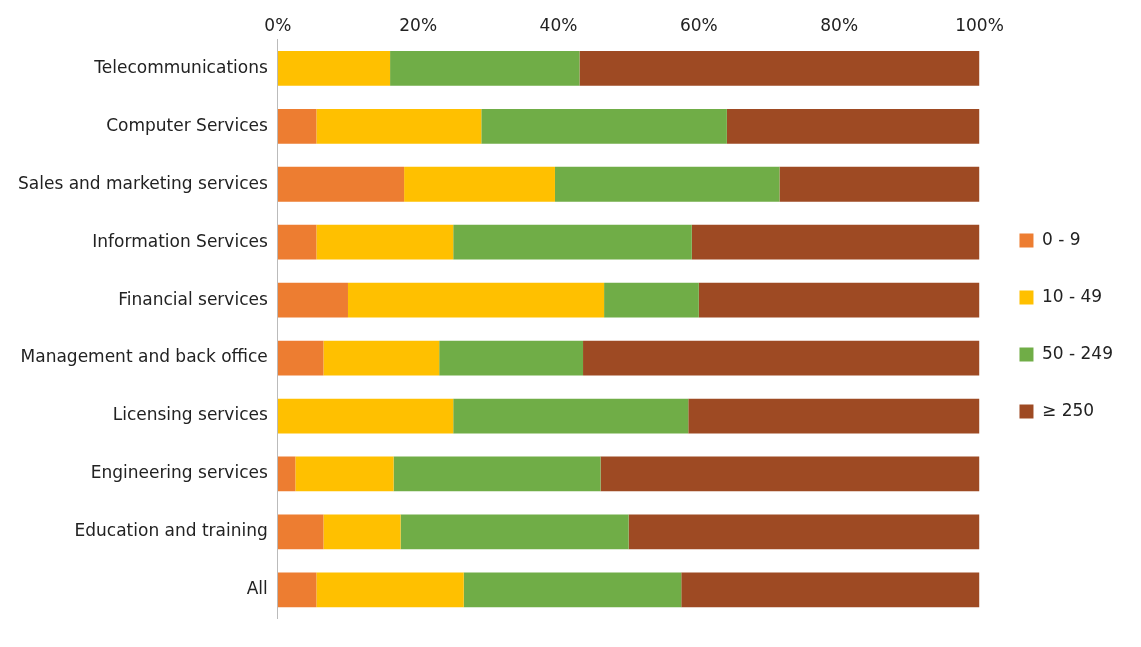 The height and width of the screenshot is (647, 1141). Describe the element at coordinates (180, 240) in the screenshot. I see `y-tick-label: Information Services` at that location.